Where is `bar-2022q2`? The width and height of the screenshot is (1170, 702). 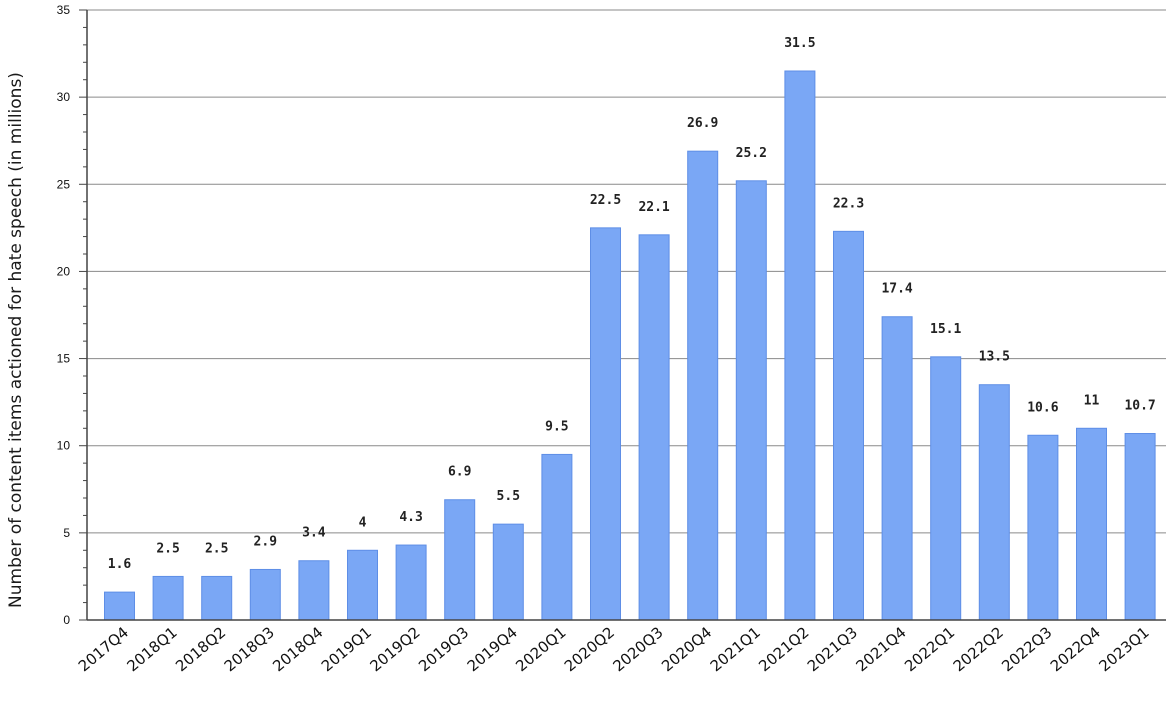 bar-2022q2 is located at coordinates (994, 502).